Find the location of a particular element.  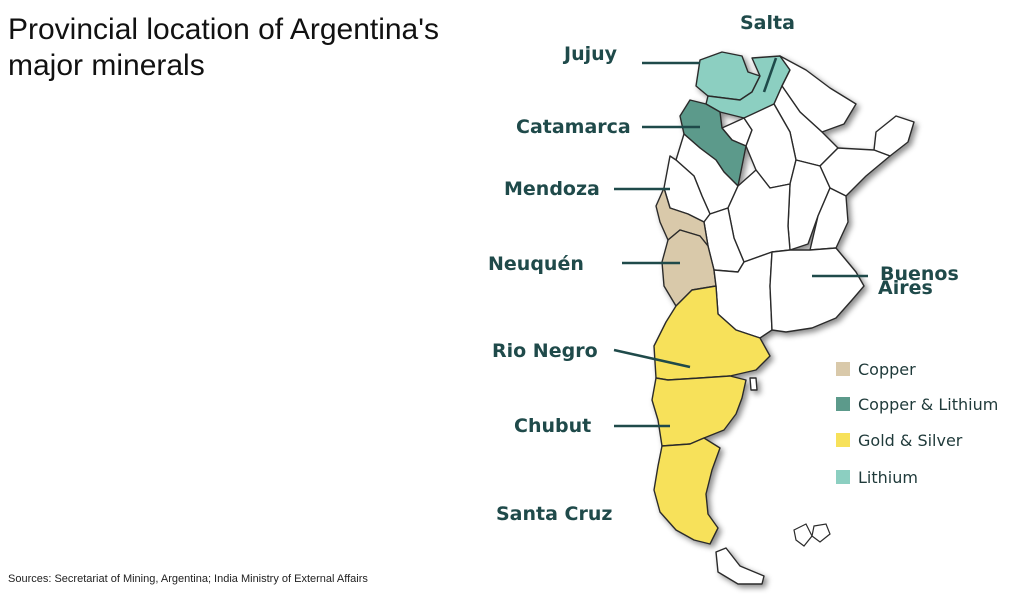

label-salta: Salta is located at coordinates (767, 23).